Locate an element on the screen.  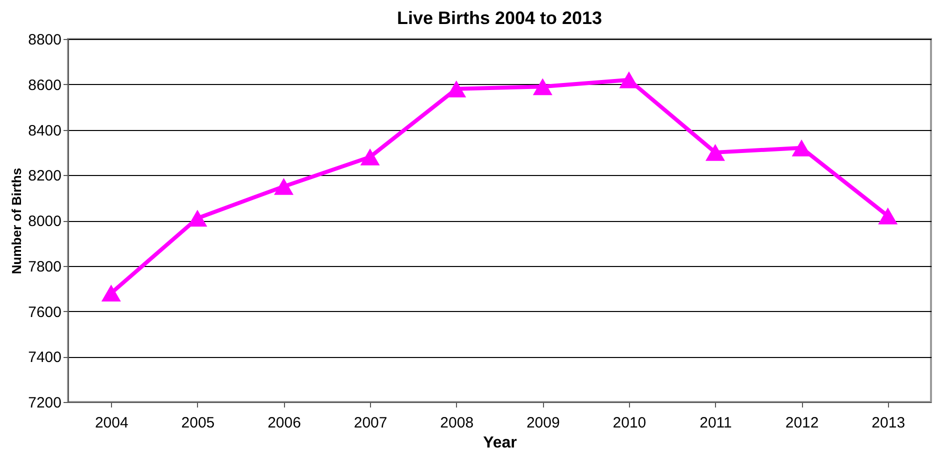
y-tick-label: 8000 is located at coordinates (45, 221).